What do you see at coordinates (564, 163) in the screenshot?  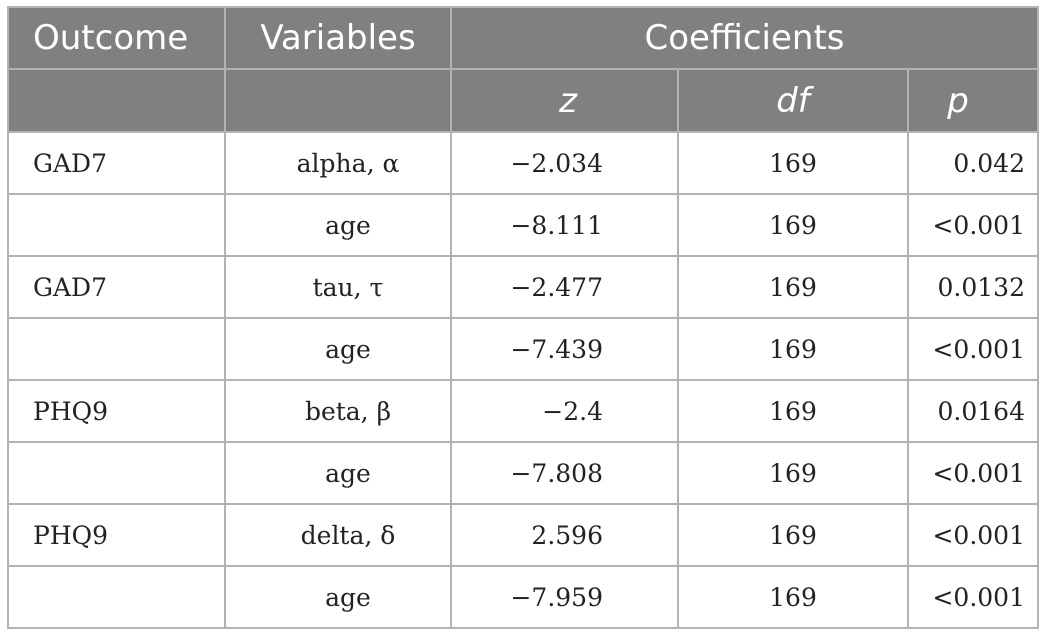 I see `cell-z: −2.034` at bounding box center [564, 163].